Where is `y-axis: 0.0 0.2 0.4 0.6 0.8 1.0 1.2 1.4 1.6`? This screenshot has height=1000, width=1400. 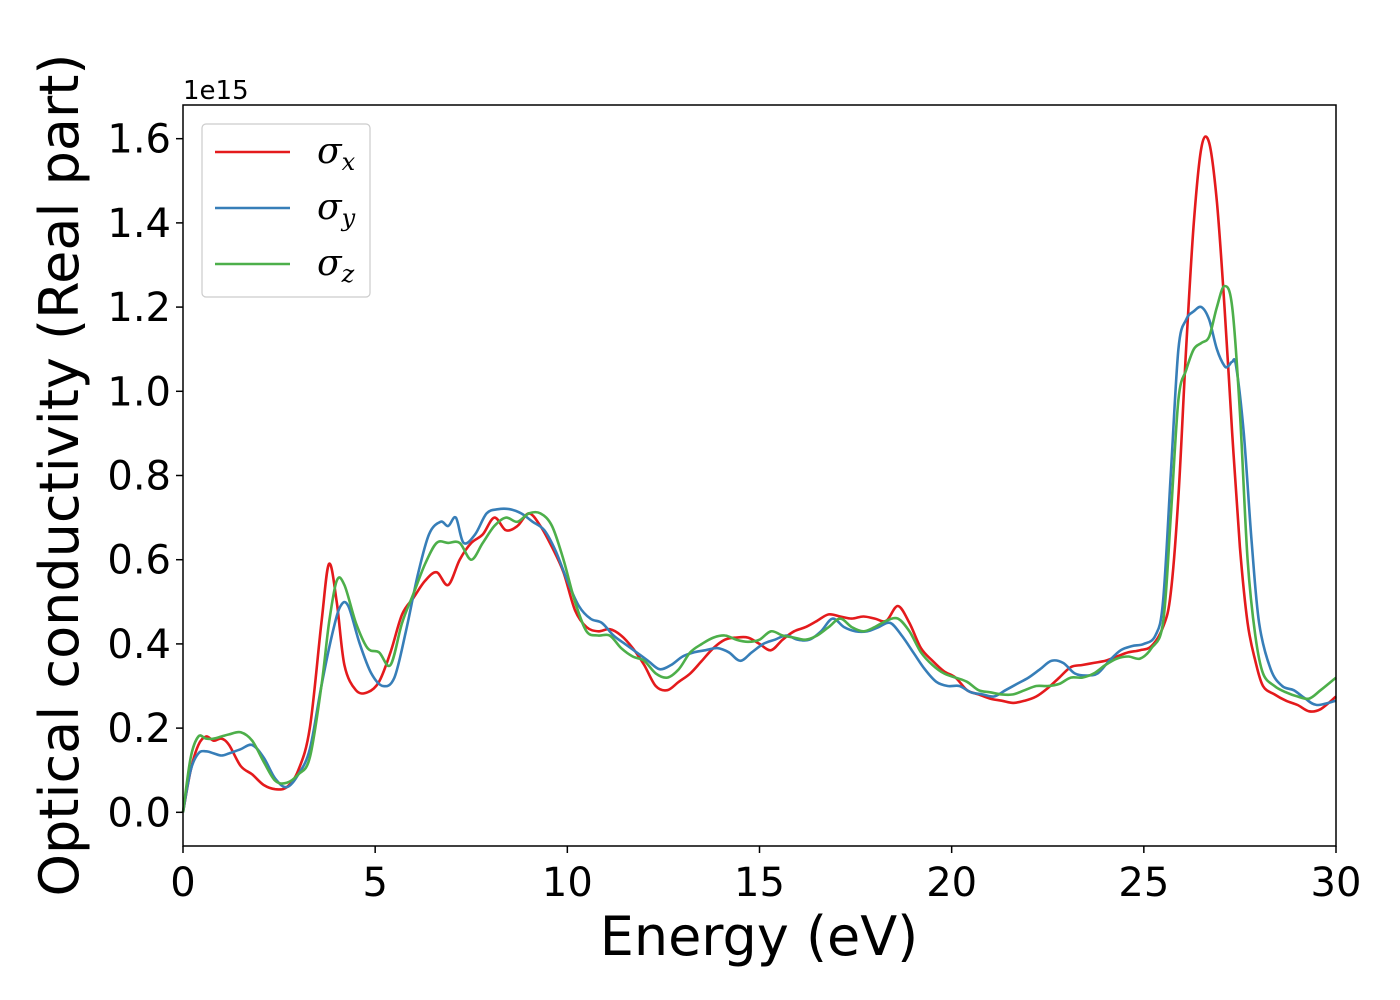
y-axis: 0.0 0.2 0.4 0.6 0.8 1.0 1.2 1.4 1.6 is located at coordinates (145, 476).